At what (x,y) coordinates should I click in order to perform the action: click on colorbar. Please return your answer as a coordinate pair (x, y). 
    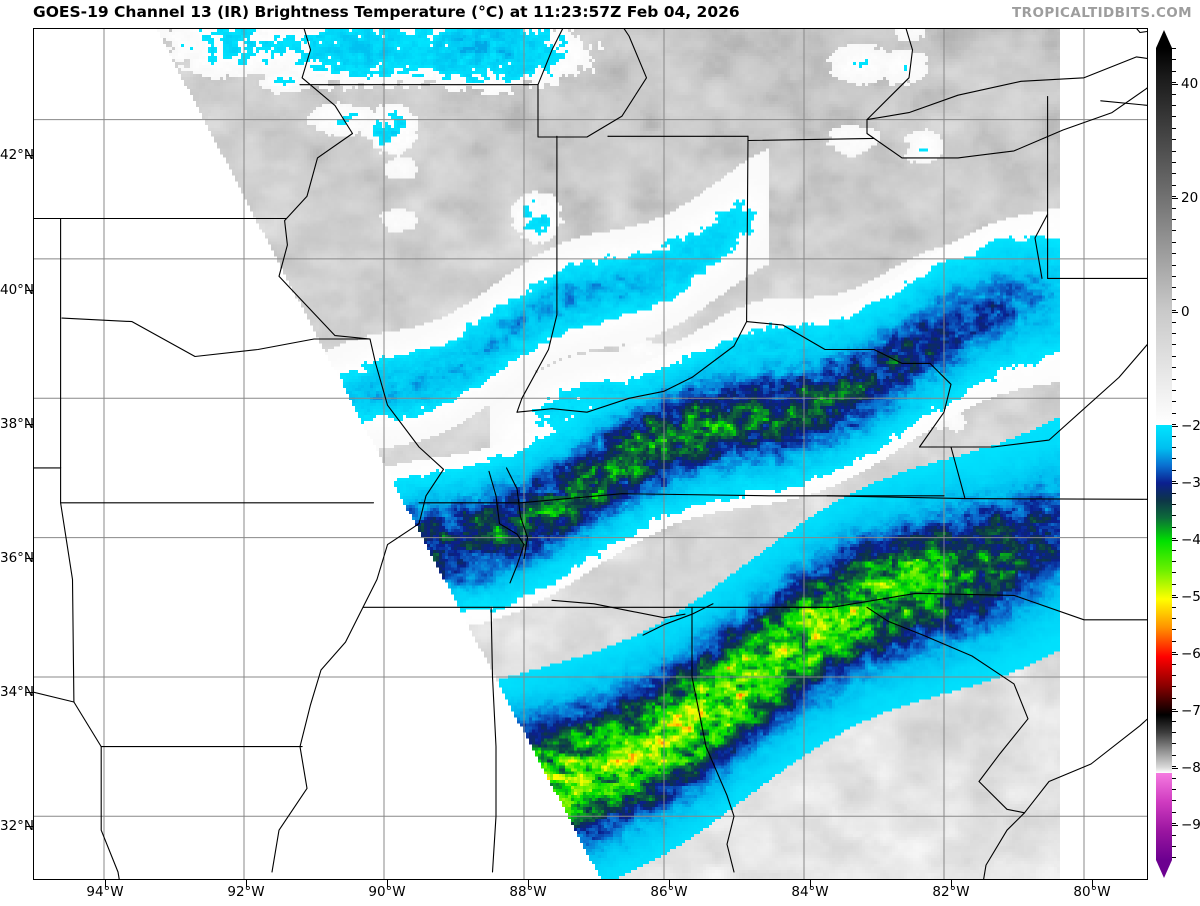
    Looking at the image, I should click on (1164, 454).